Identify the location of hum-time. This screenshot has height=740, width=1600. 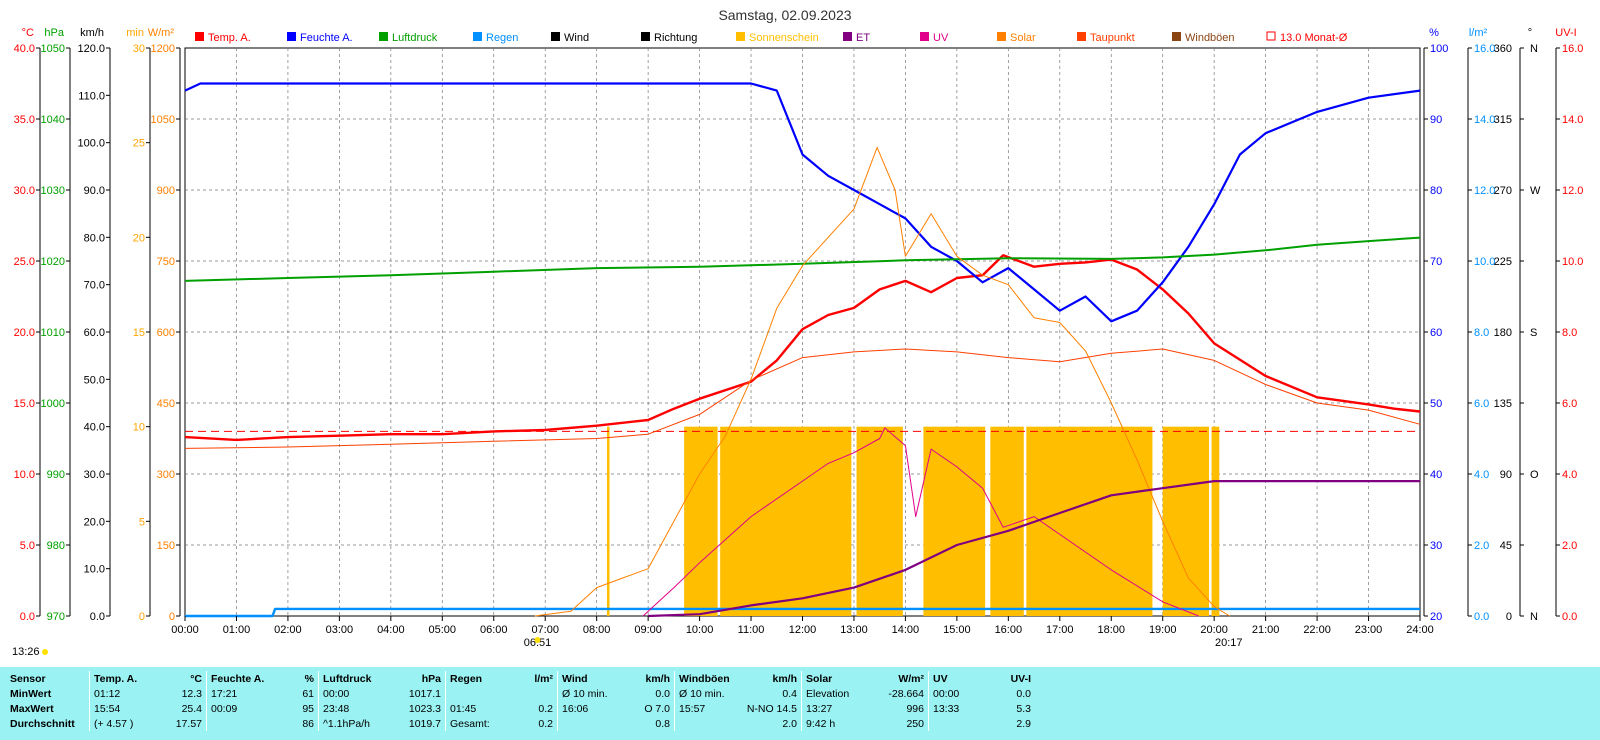
(238, 723).